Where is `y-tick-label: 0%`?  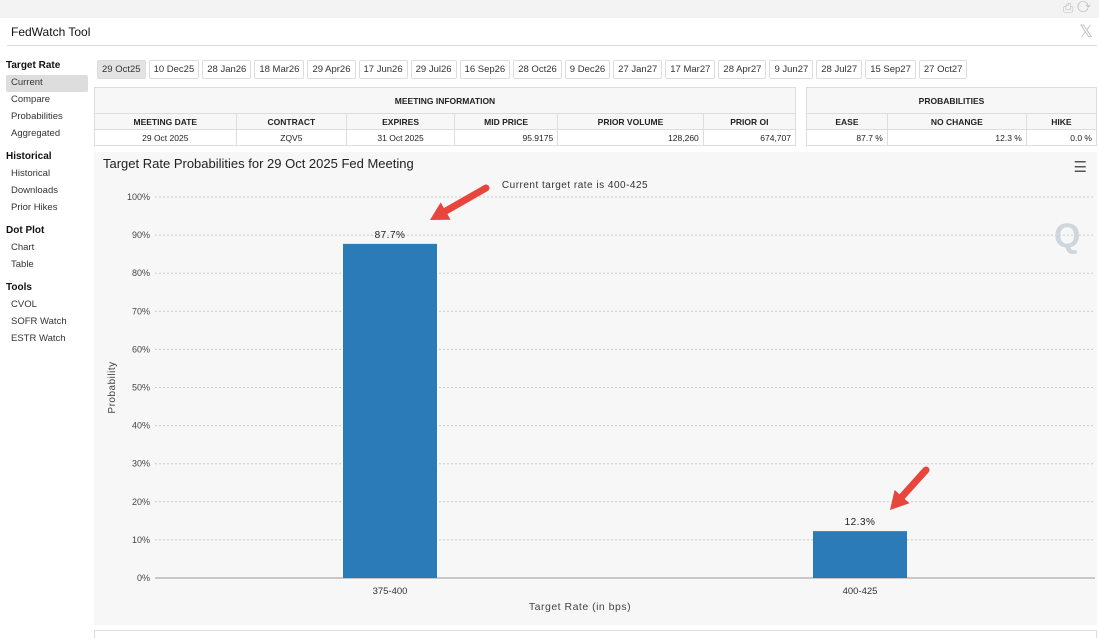
y-tick-label: 0% is located at coordinates (143, 578).